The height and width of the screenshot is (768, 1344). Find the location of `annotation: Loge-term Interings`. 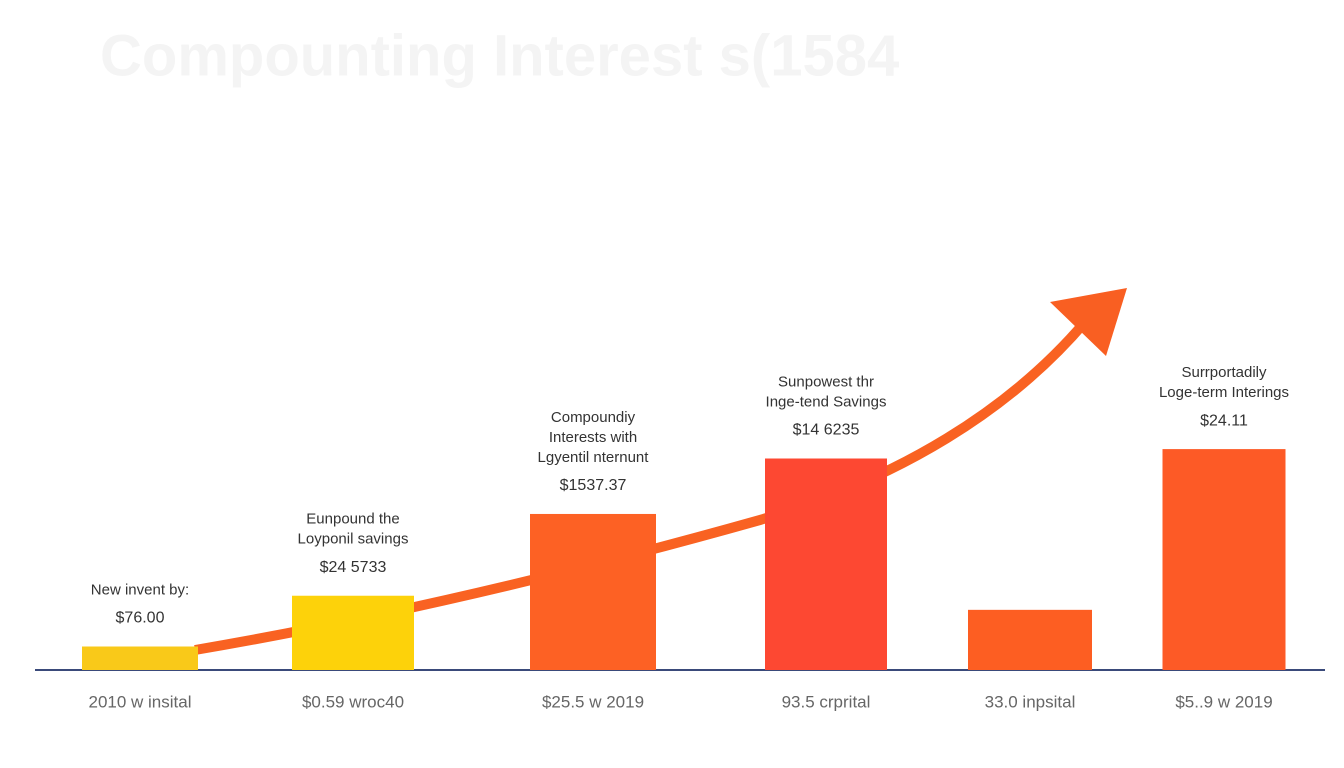

annotation: Loge-term Interings is located at coordinates (1224, 392).